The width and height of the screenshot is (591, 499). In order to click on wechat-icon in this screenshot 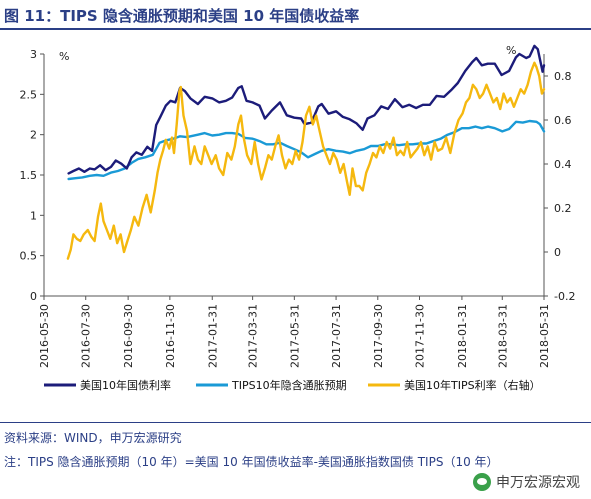, I will do `click(482, 482)`.